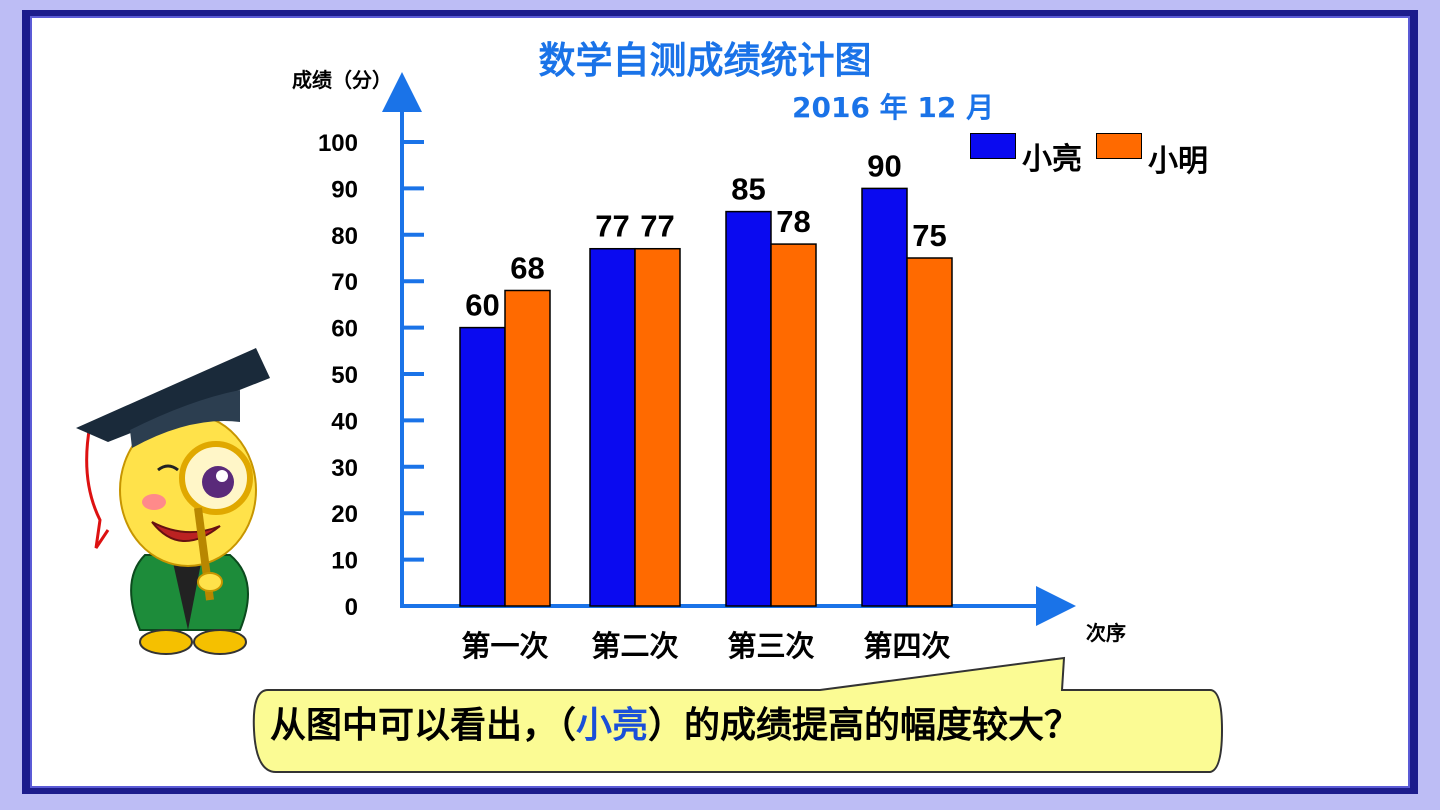 This screenshot has height=810, width=1440. I want to click on y-tick-label: 0, so click(351, 607).